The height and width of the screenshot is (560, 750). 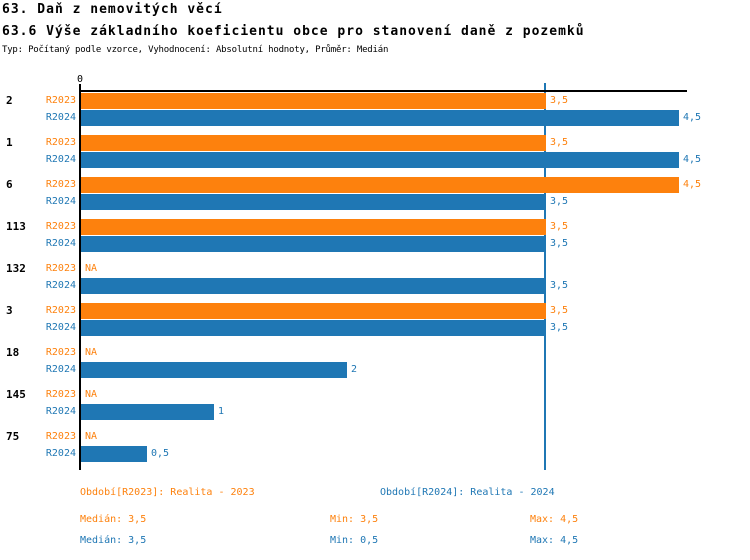 What do you see at coordinates (544, 276) in the screenshot?
I see `median-line` at bounding box center [544, 276].